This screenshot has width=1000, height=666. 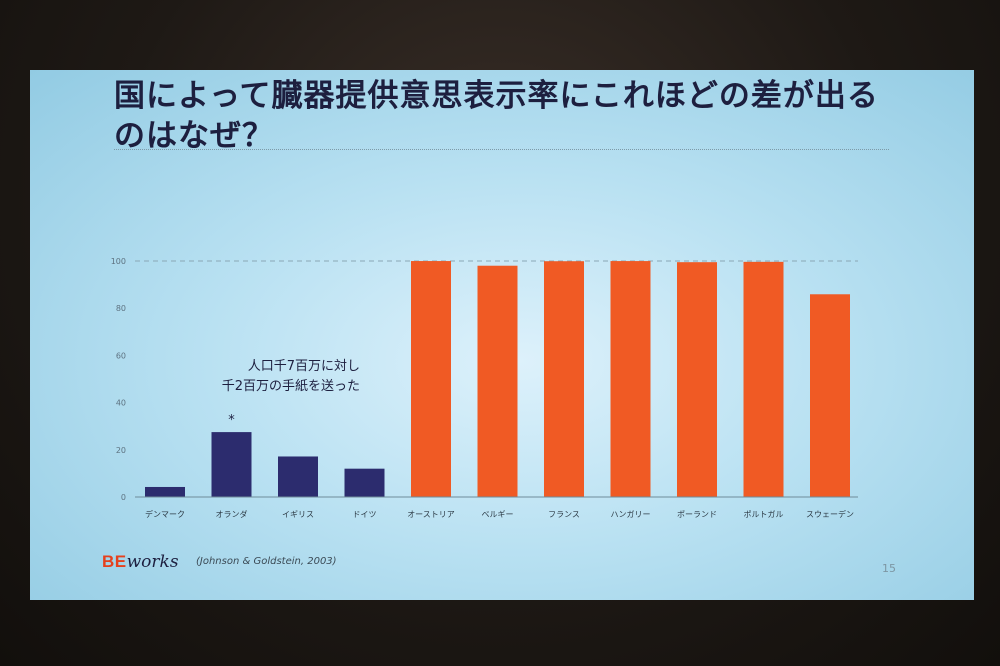 I want to click on y-tick-label: 60, so click(x=121, y=355).